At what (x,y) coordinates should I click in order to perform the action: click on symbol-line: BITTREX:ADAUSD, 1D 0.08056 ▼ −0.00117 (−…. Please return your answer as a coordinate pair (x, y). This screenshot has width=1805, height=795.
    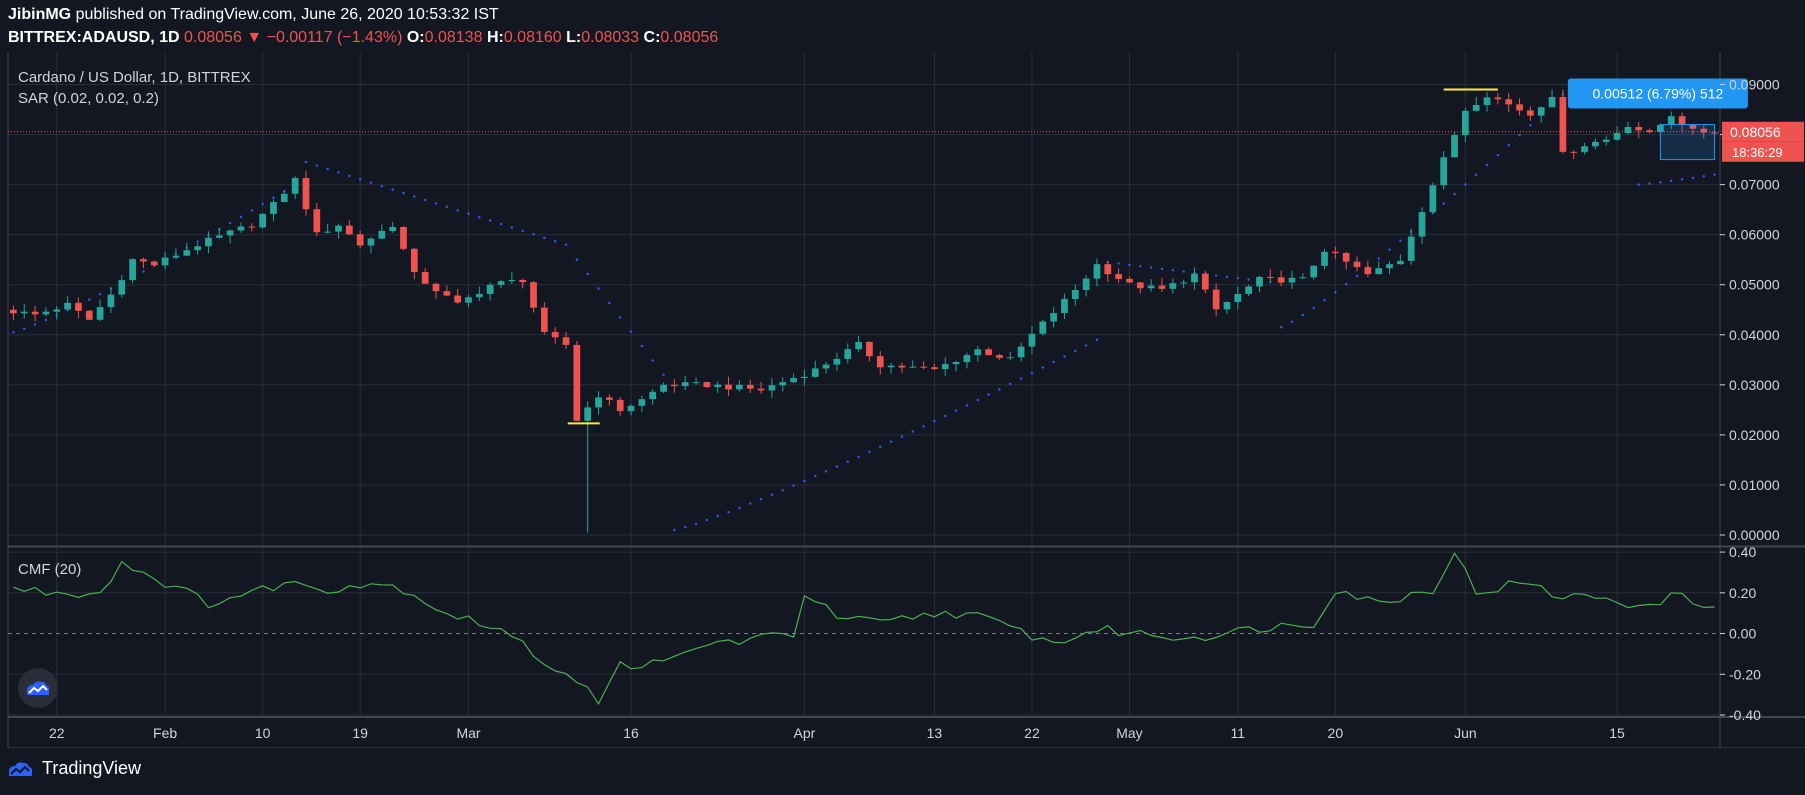
    Looking at the image, I should click on (363, 38).